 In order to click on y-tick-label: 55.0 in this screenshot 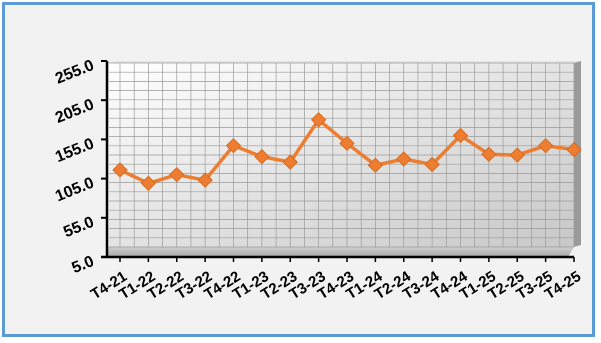, I will do `click(78, 227)`.